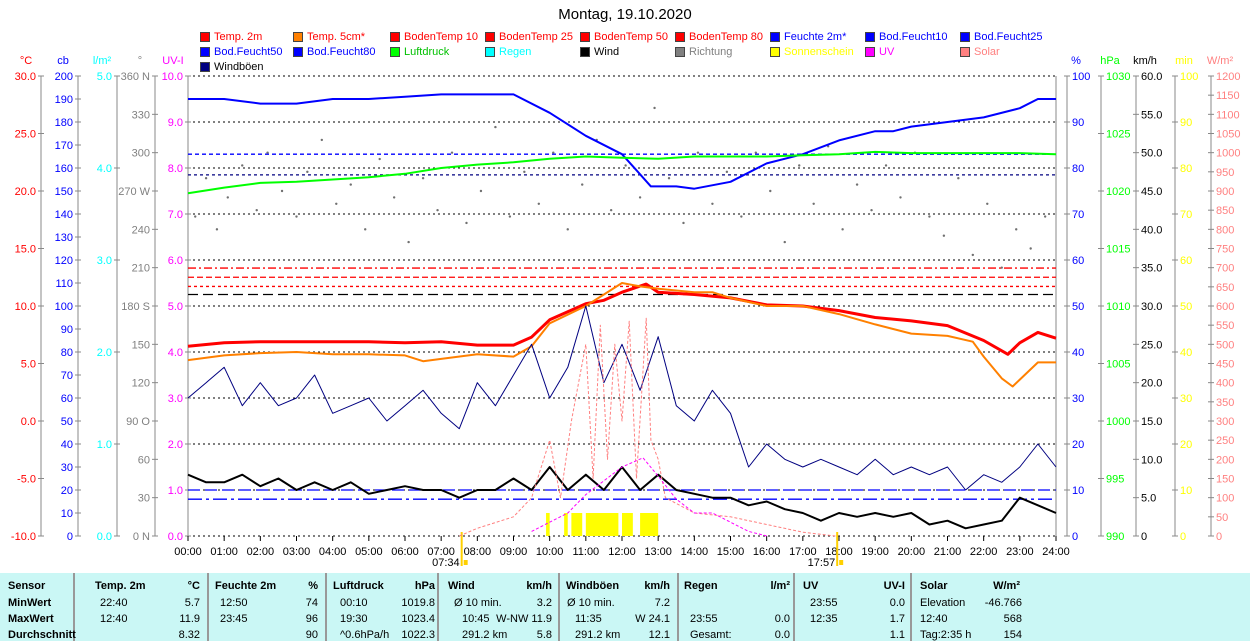 The height and width of the screenshot is (641, 1250). What do you see at coordinates (808, 37) in the screenshot?
I see `legend-item: Feuchte 2m*` at bounding box center [808, 37].